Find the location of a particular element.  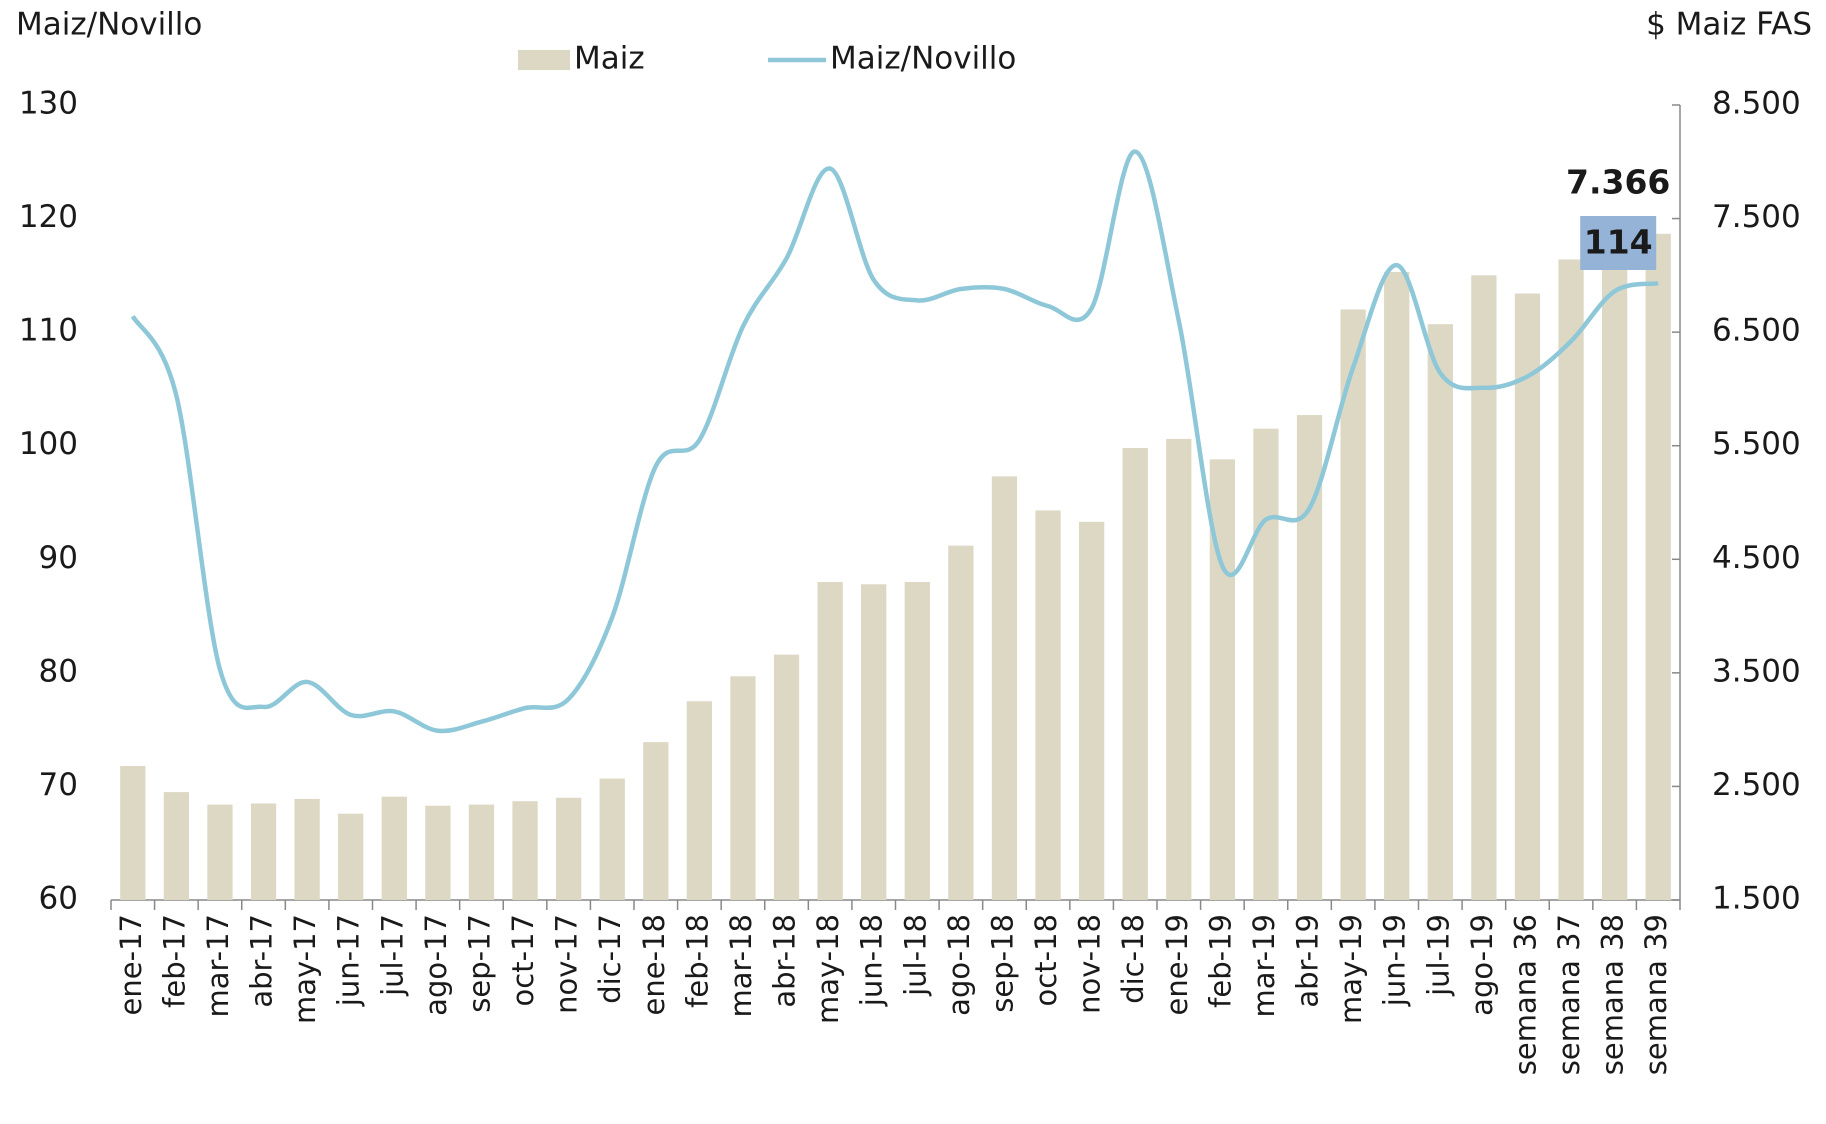

y-tick-label: 60 is located at coordinates (58, 899).